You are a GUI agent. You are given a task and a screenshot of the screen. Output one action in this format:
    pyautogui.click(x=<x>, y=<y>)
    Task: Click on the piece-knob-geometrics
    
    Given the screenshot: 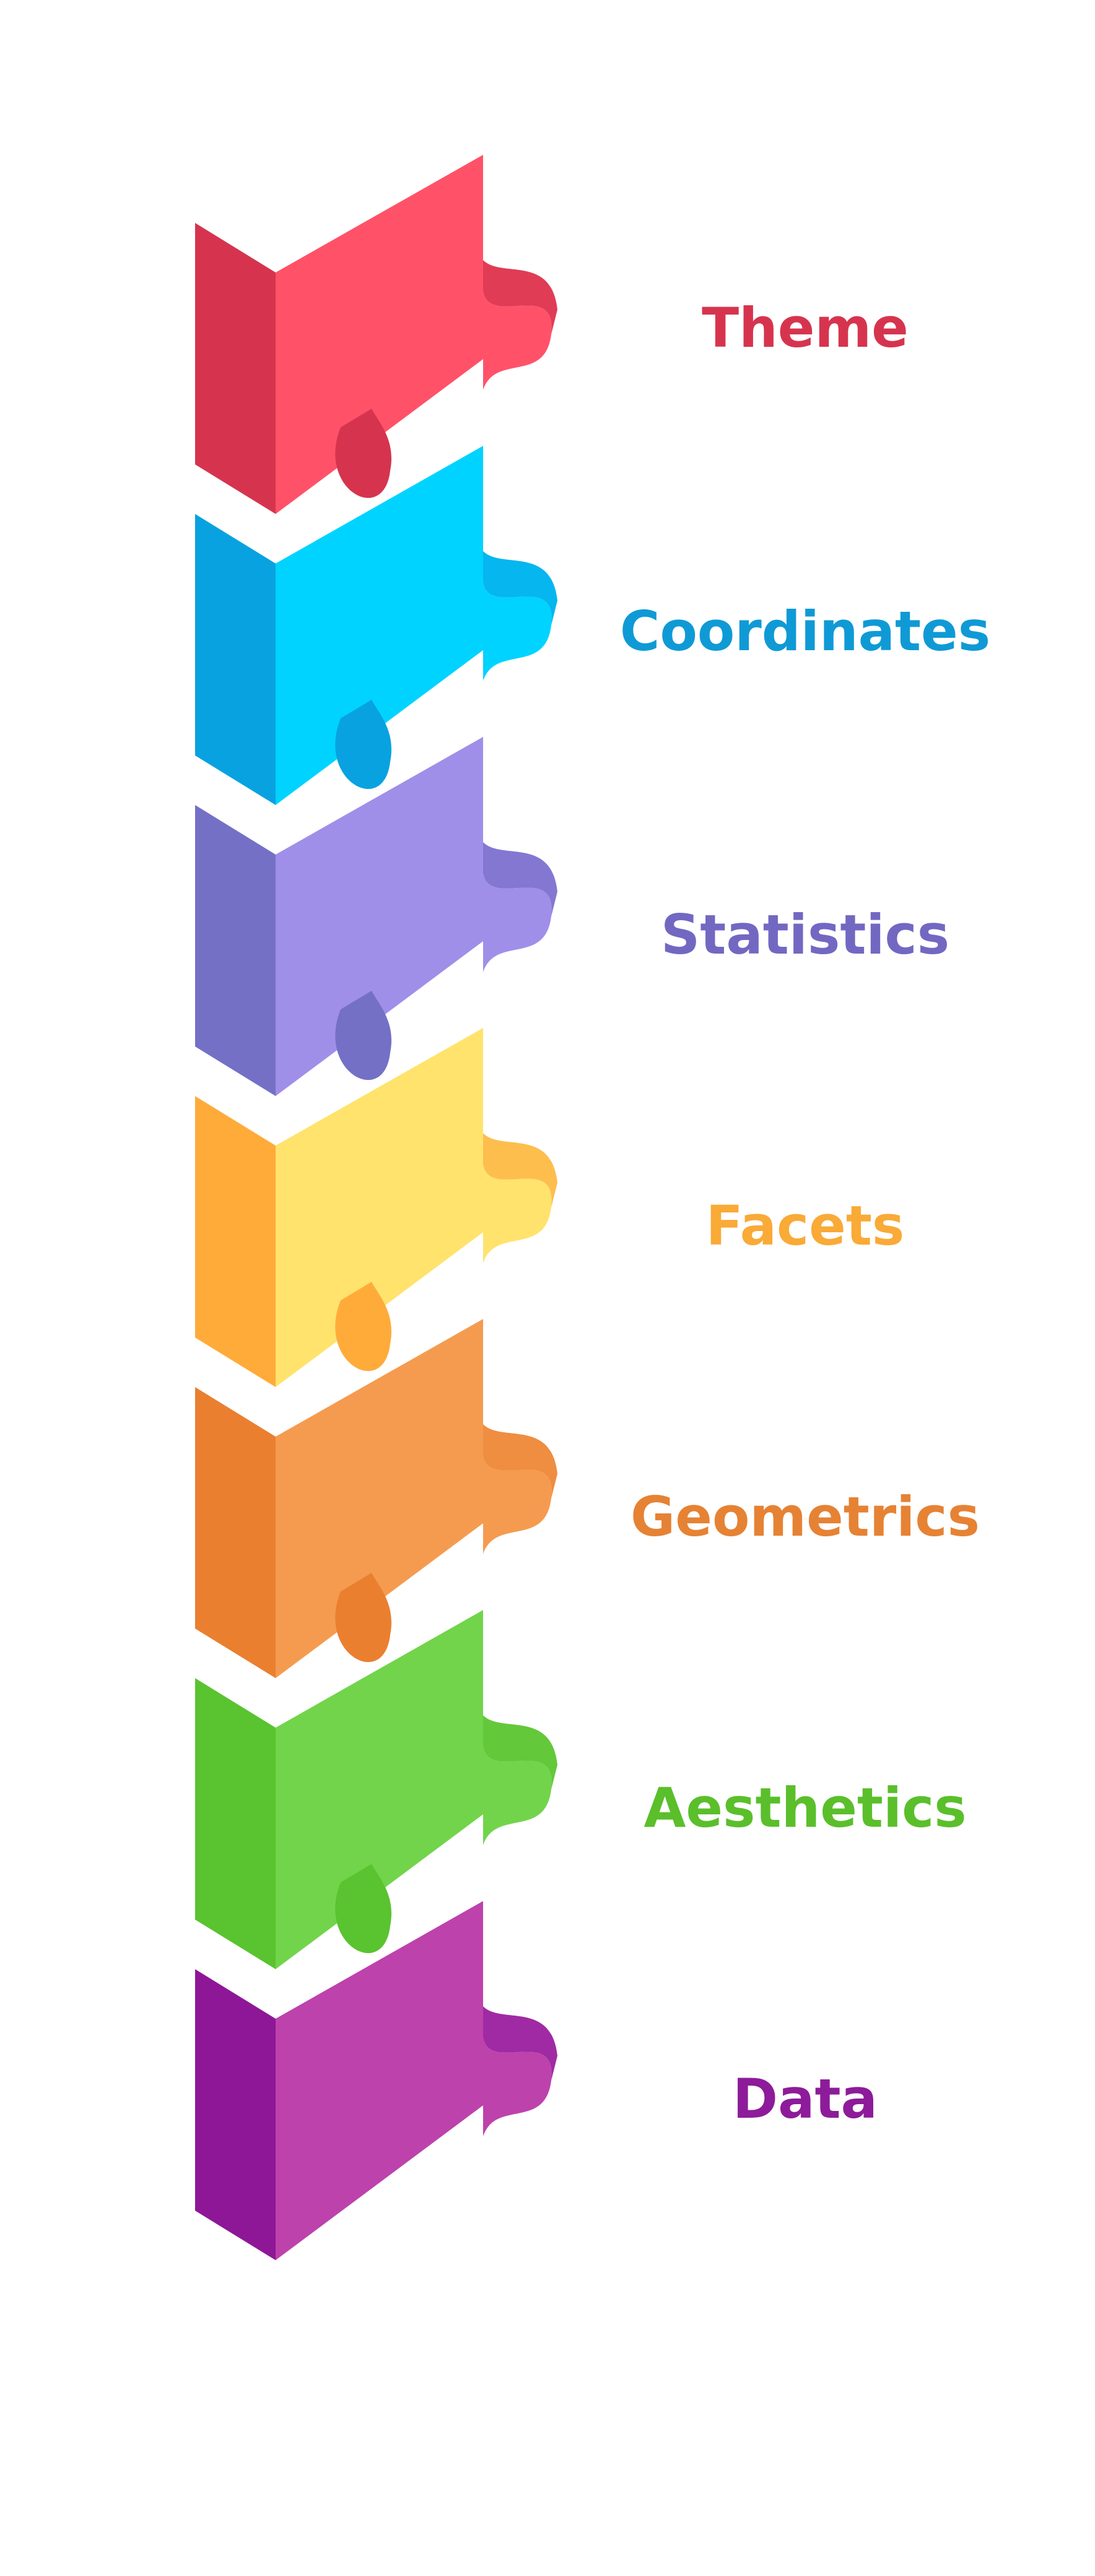 What is the action you would take?
    pyautogui.click(x=364, y=1618)
    